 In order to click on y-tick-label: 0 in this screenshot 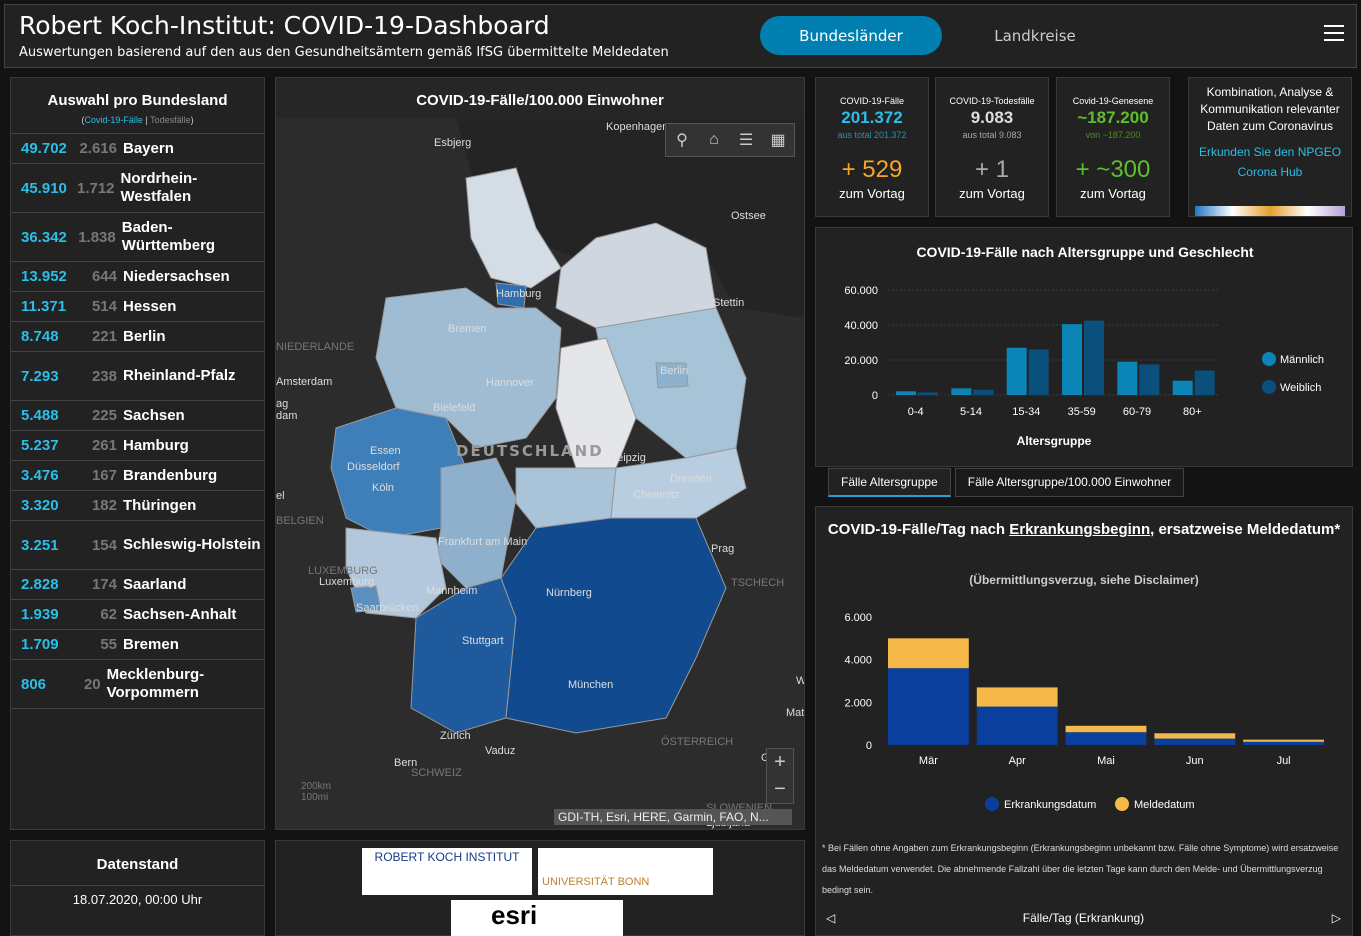, I will do `click(875, 396)`.